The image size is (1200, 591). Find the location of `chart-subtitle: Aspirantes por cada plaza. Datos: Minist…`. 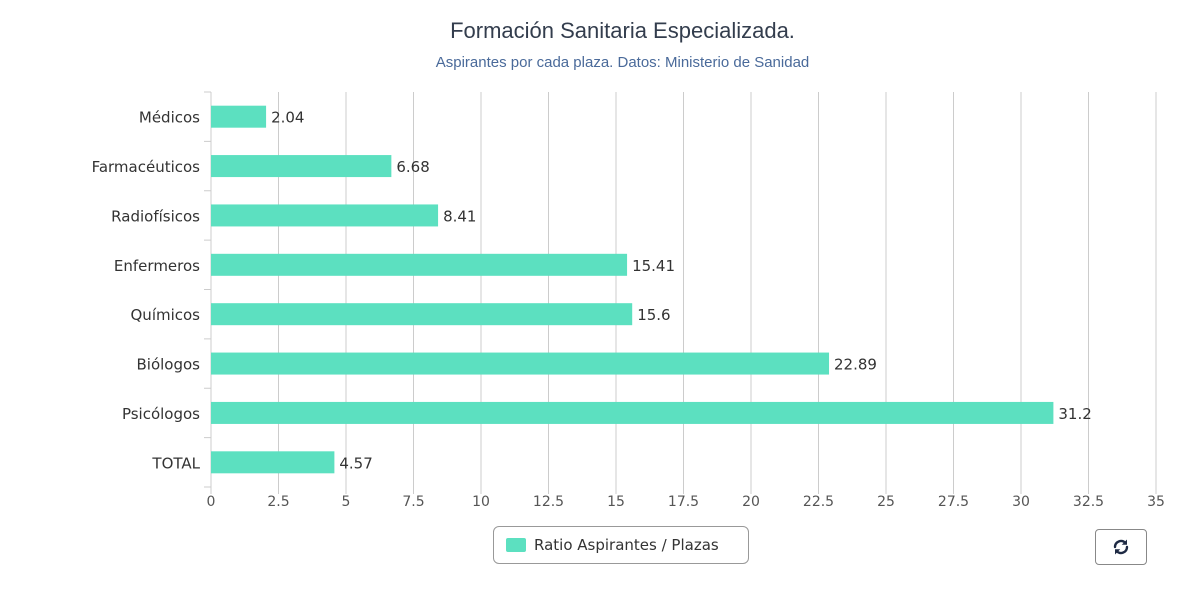

chart-subtitle: Aspirantes por cada plaza. Datos: Minist… is located at coordinates (622, 62).